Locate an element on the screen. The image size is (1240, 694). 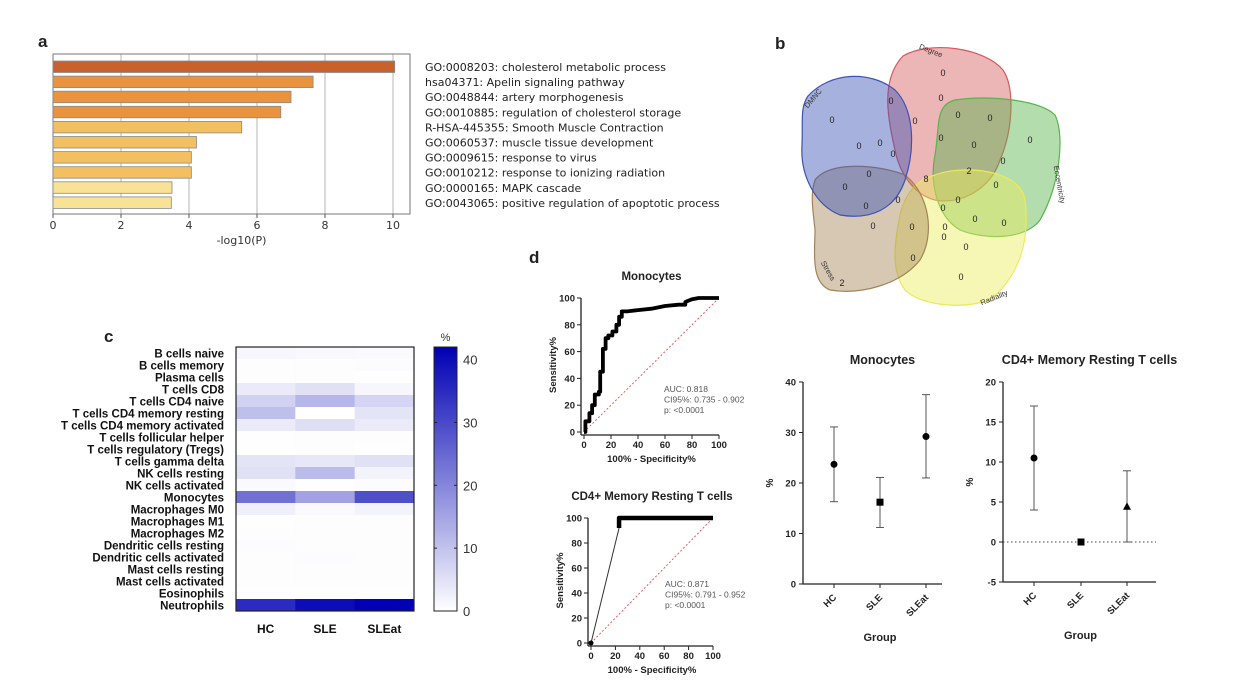
roc-annotation: CI95%: 0.791 - 0.952 is located at coordinates (705, 595).